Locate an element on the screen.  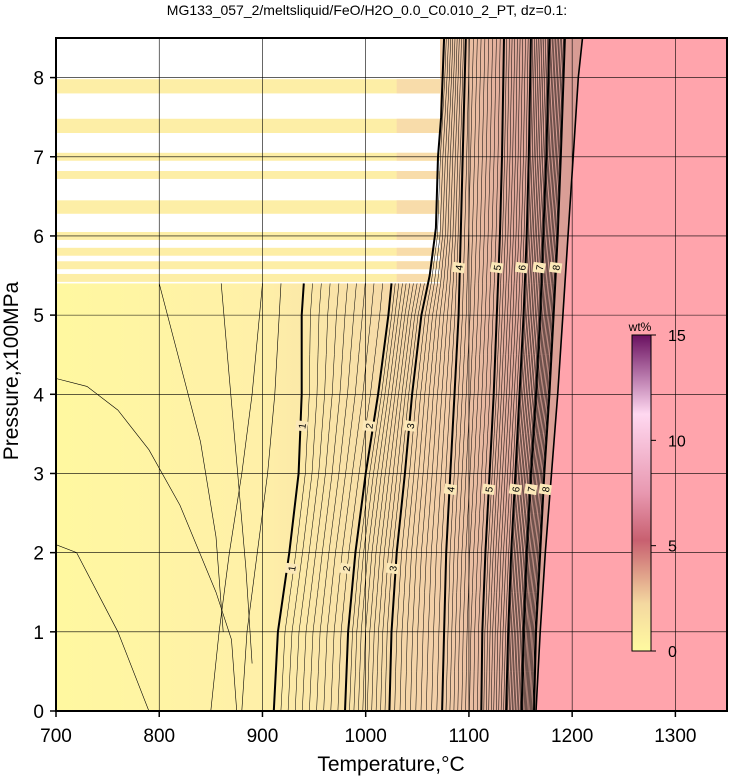
x-tick-label: 700 is located at coordinates (56, 736).